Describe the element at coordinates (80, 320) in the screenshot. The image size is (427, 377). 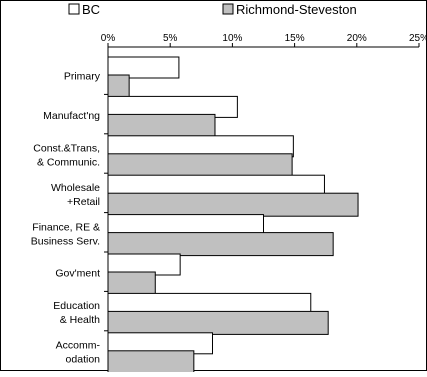
I see `category-label-education-health-line-1: & Health` at that location.